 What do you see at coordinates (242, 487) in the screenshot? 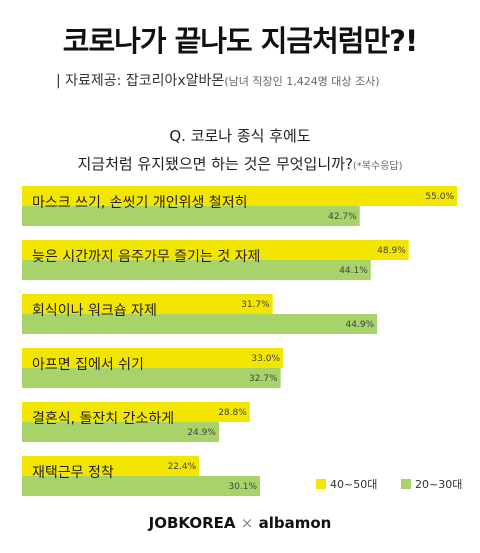
I see `value-label-1-5: 30.1%` at bounding box center [242, 487].